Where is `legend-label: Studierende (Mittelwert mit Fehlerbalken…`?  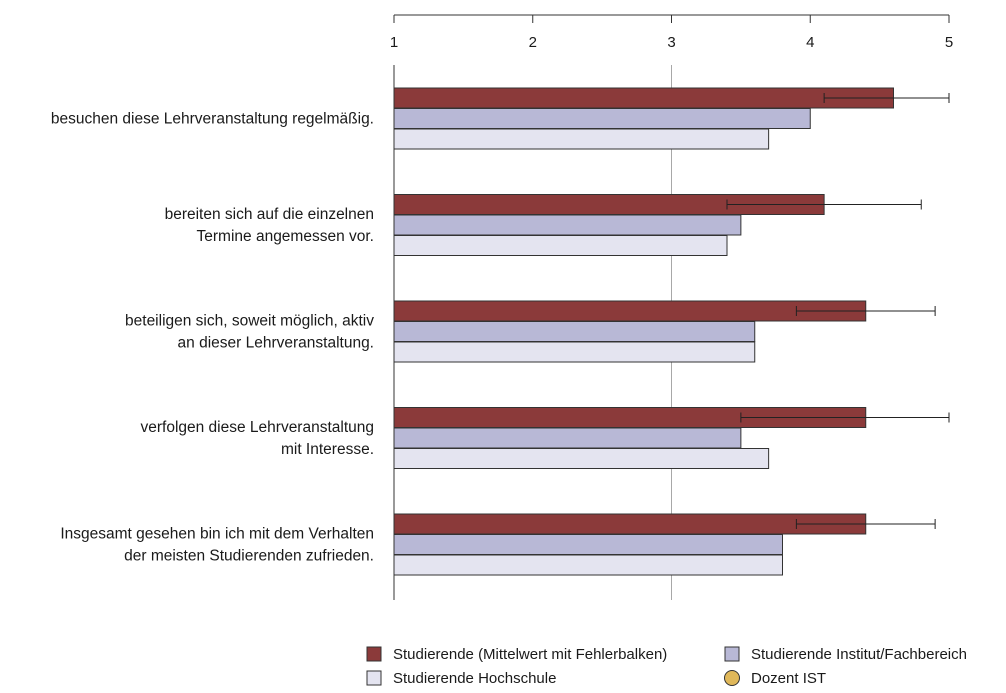 legend-label: Studierende (Mittelwert mit Fehlerbalken… is located at coordinates (530, 654).